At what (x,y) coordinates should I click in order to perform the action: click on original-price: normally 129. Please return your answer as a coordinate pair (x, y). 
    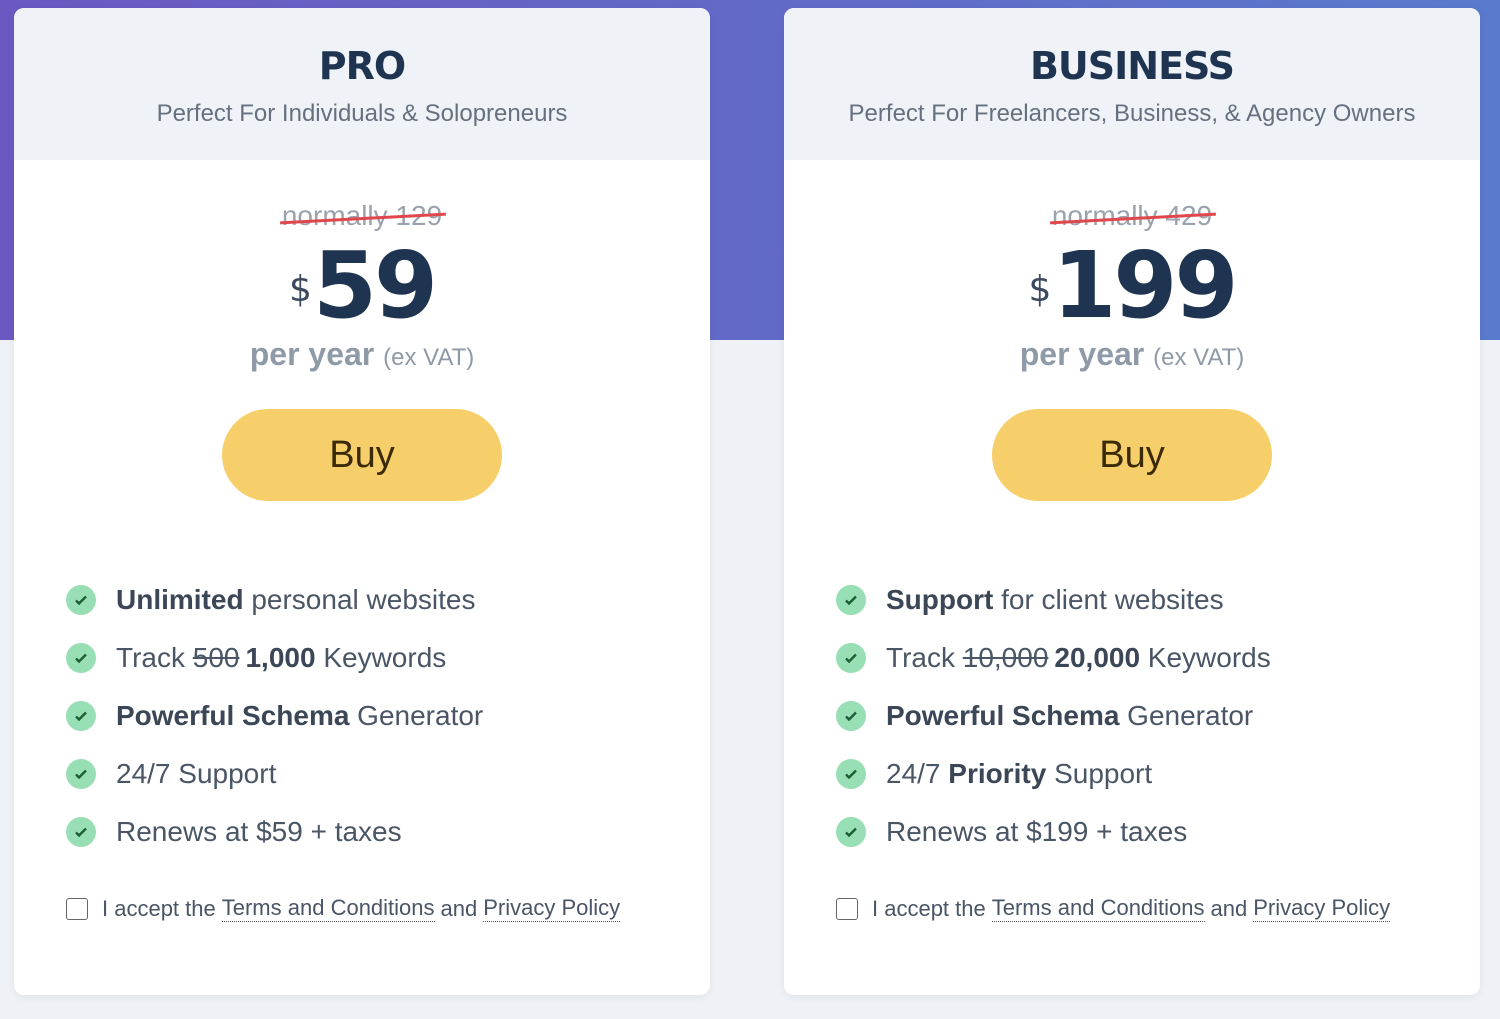
    Looking at the image, I should click on (362, 215).